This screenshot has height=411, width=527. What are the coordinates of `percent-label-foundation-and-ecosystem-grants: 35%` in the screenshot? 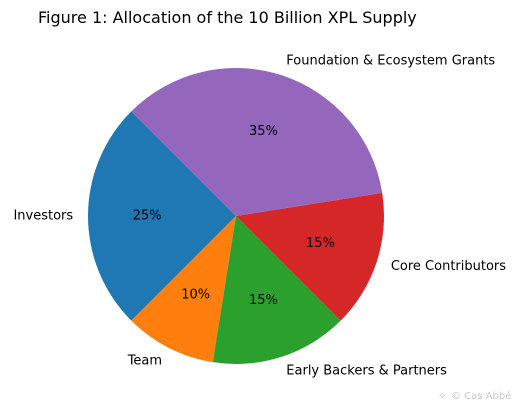 It's located at (263, 131).